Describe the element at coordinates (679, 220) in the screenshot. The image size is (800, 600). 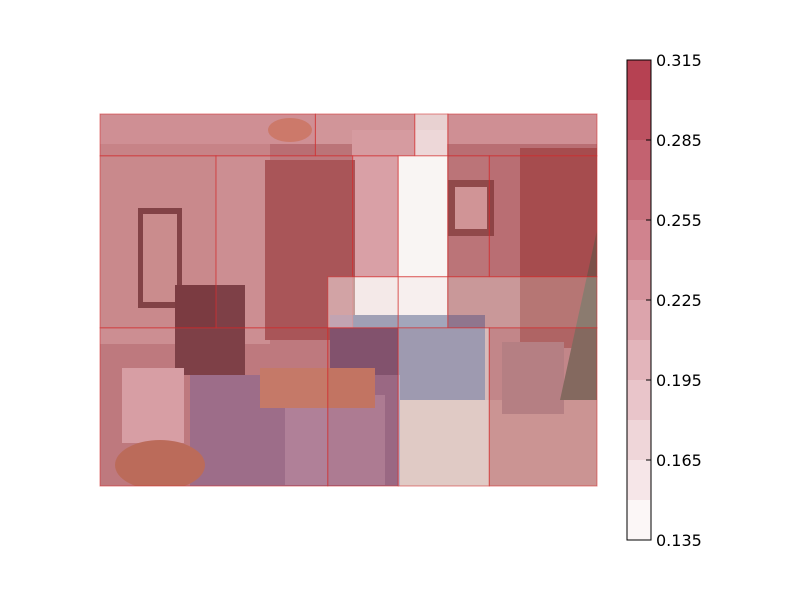
I see `colorbar-tick-label-2: 0.255` at that location.